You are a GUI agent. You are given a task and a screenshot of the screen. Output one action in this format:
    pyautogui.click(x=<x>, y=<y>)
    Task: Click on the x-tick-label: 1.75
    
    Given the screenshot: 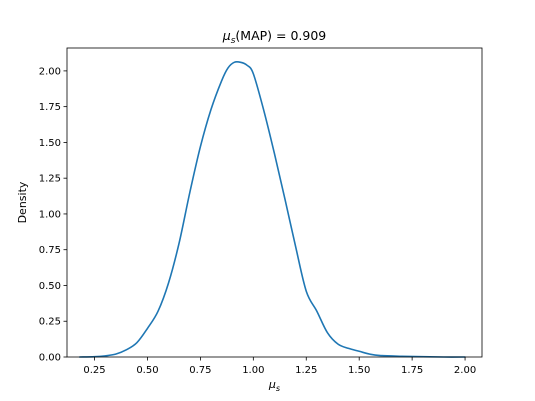 What is the action you would take?
    pyautogui.click(x=412, y=370)
    